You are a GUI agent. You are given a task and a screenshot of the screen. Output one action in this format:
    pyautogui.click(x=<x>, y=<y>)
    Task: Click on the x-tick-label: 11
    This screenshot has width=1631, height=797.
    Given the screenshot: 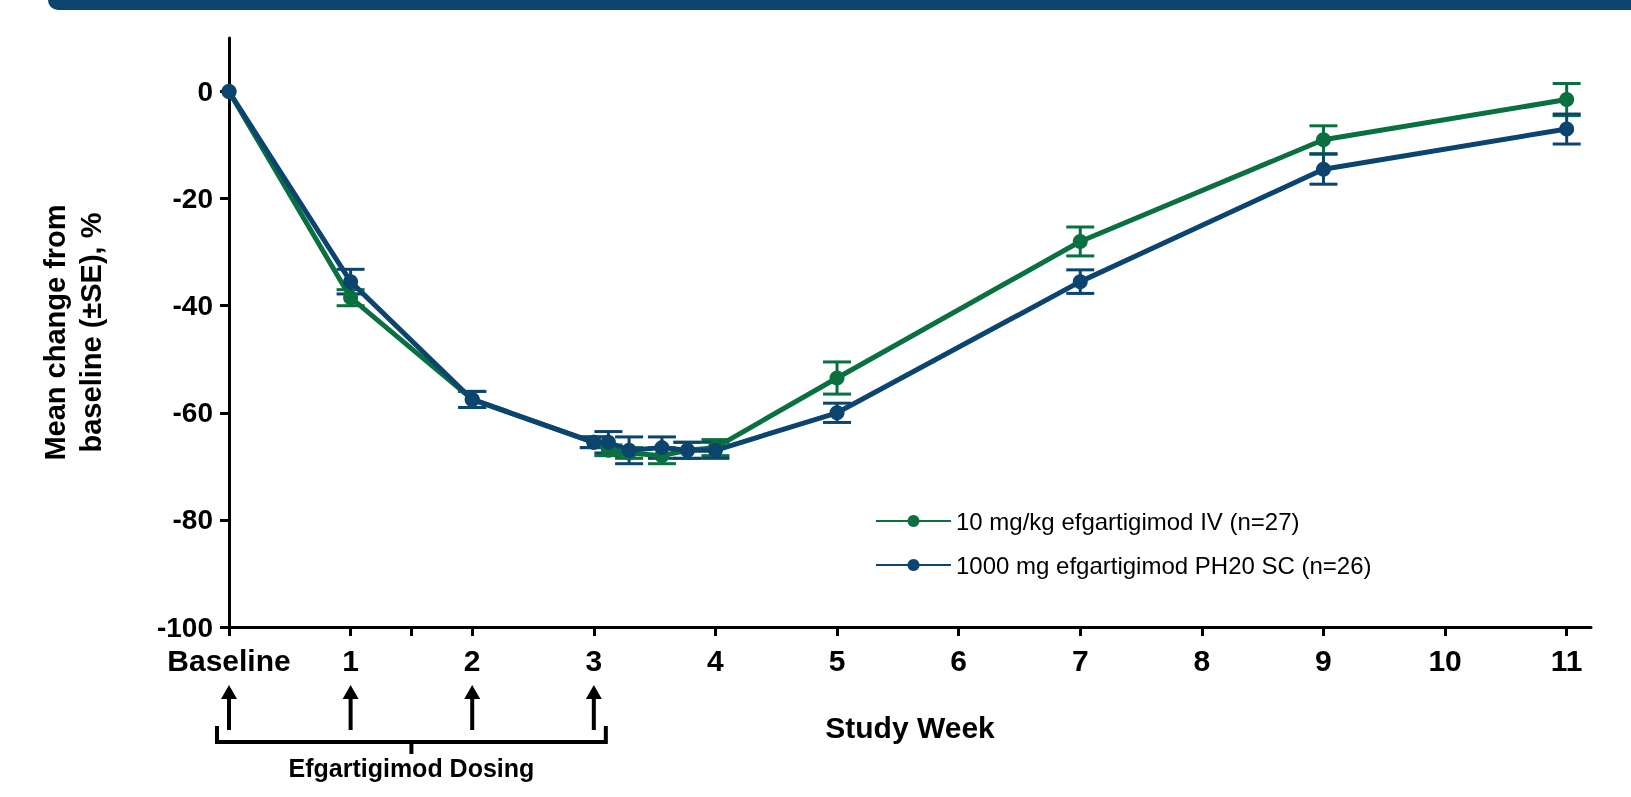 What is the action you would take?
    pyautogui.click(x=1566, y=660)
    